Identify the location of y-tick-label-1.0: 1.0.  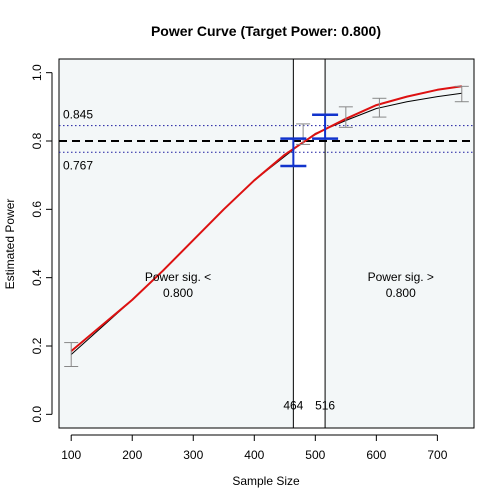
(37, 72).